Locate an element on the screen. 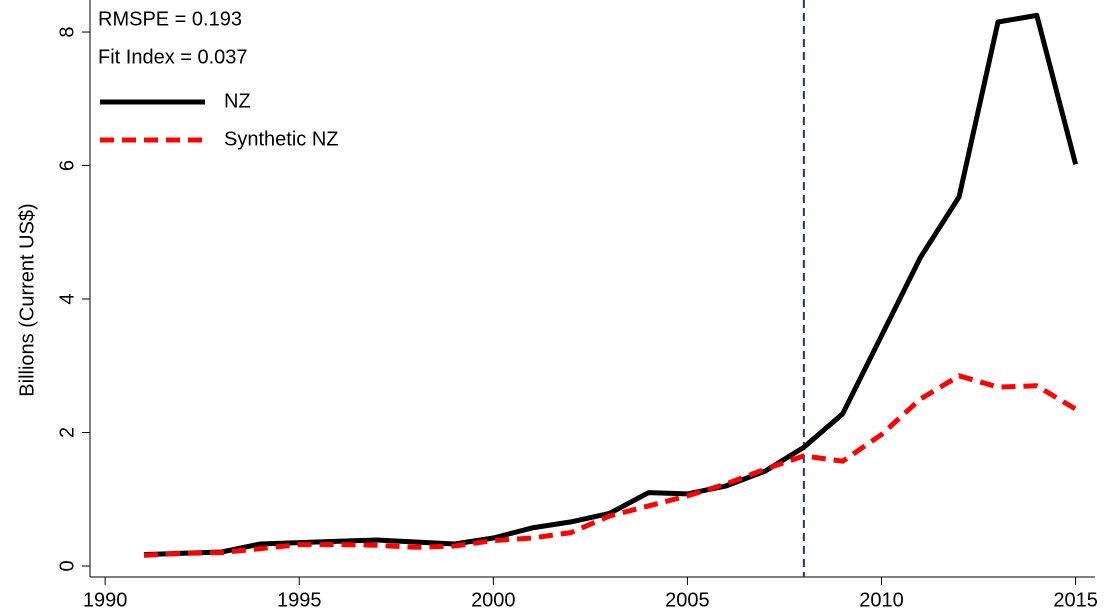  x-tick-label: 2005 is located at coordinates (687, 600).